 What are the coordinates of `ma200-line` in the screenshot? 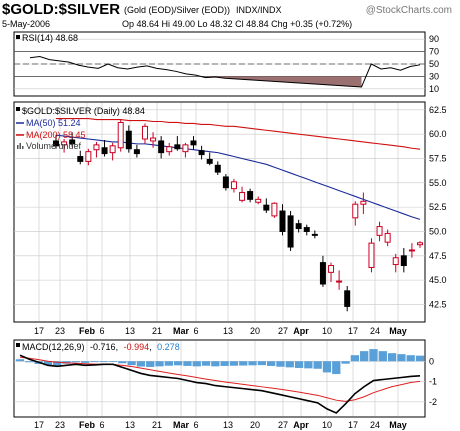 It's located at (238, 134).